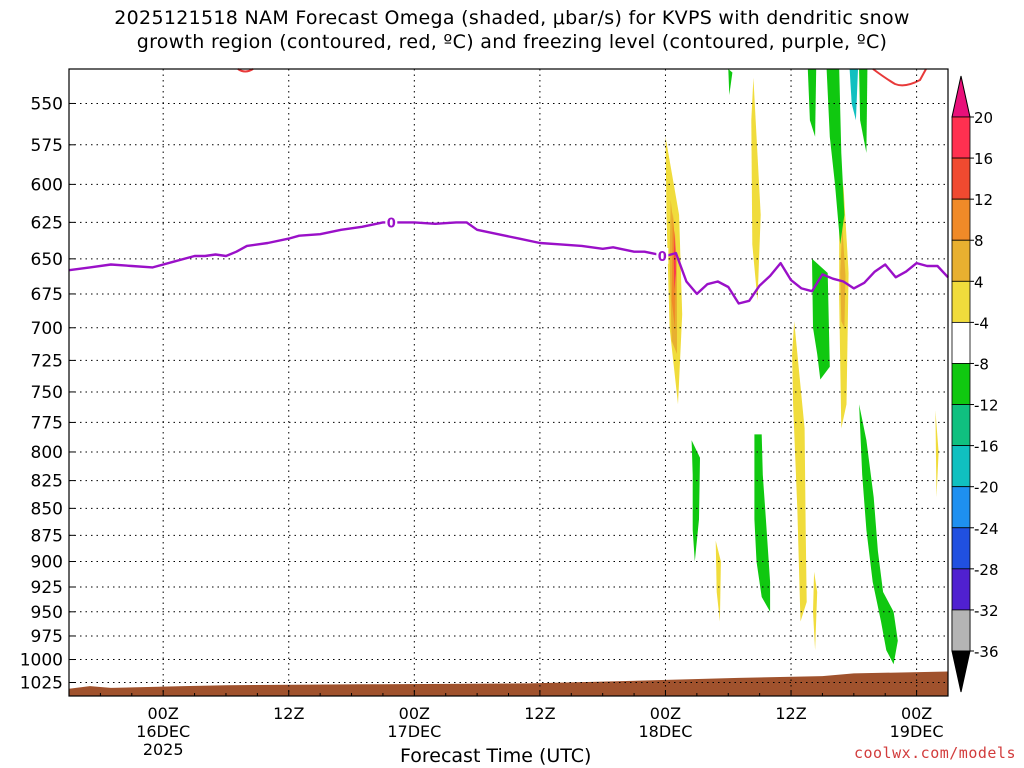 The image size is (1024, 768). What do you see at coordinates (47, 637) in the screenshot?
I see `y-tick-label: 975` at bounding box center [47, 637].